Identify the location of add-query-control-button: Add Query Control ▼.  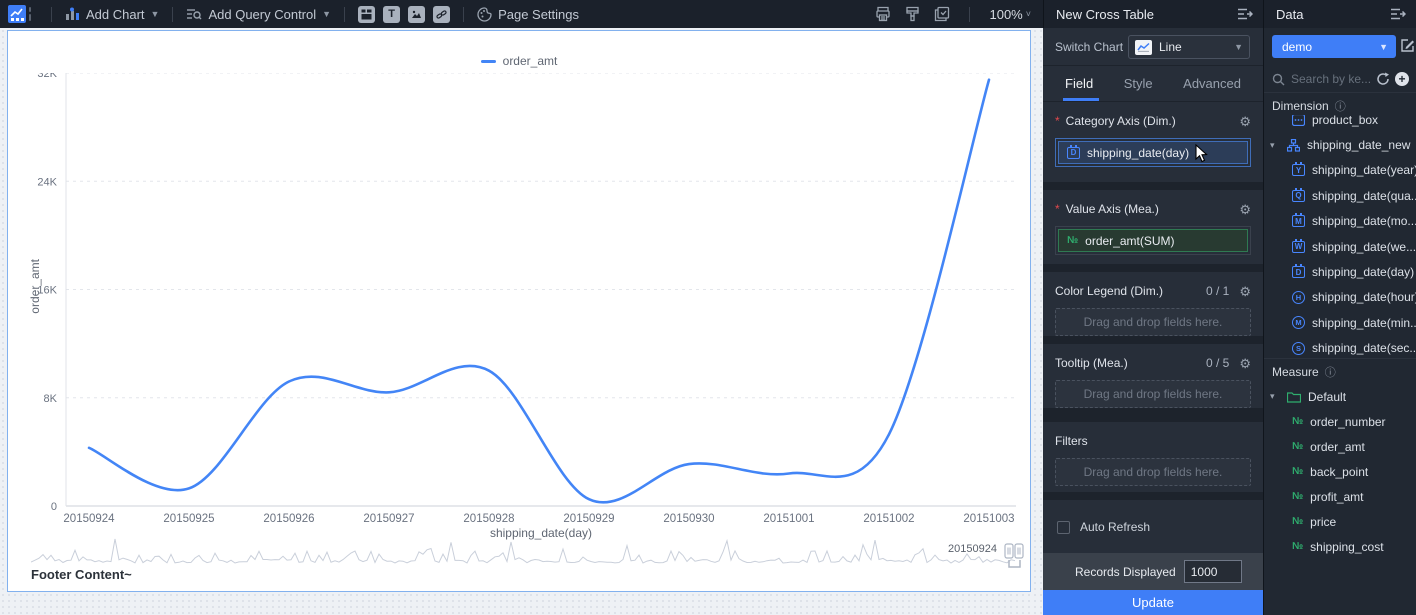
(258, 14).